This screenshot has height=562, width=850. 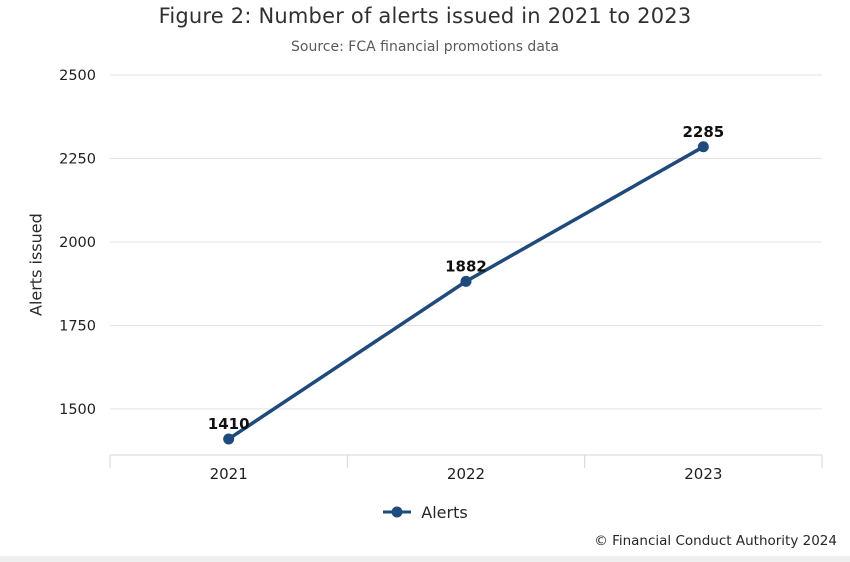 I want to click on x-tick-label: 2022, so click(x=466, y=474).